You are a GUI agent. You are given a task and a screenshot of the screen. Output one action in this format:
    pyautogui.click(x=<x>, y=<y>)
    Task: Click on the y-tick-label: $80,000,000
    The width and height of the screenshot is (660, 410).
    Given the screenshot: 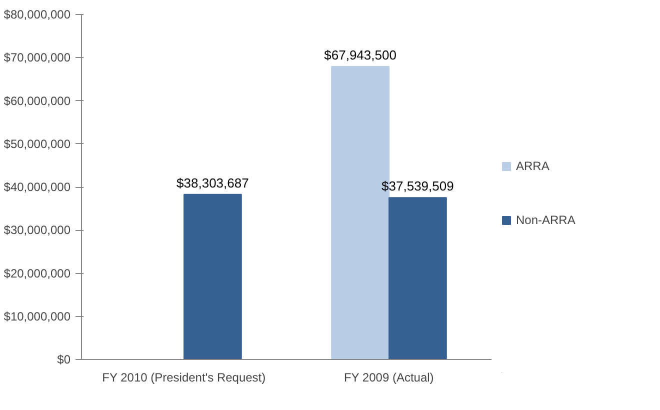 What is the action you would take?
    pyautogui.click(x=37, y=15)
    